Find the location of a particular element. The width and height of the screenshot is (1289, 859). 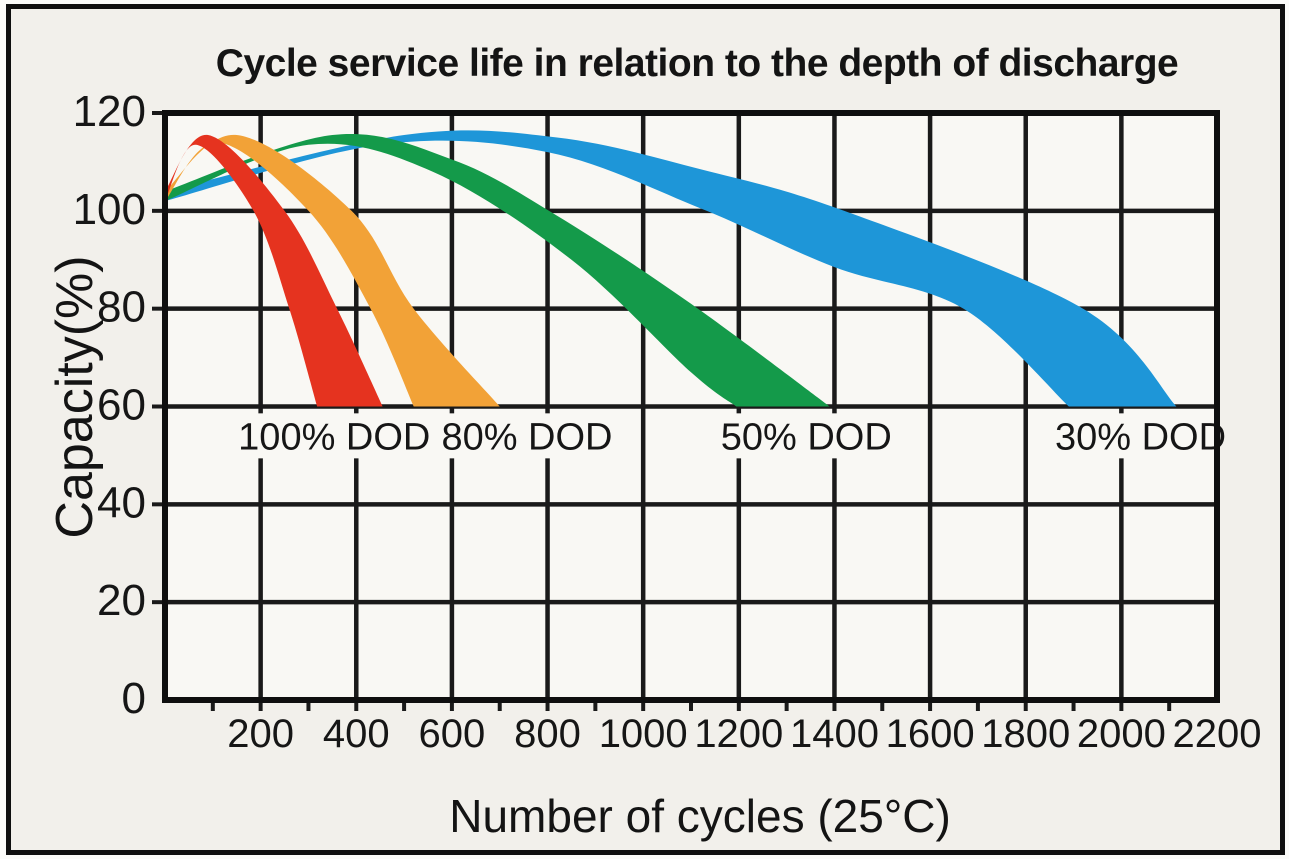

band-label-80-dod: 80% DOD is located at coordinates (526, 437).